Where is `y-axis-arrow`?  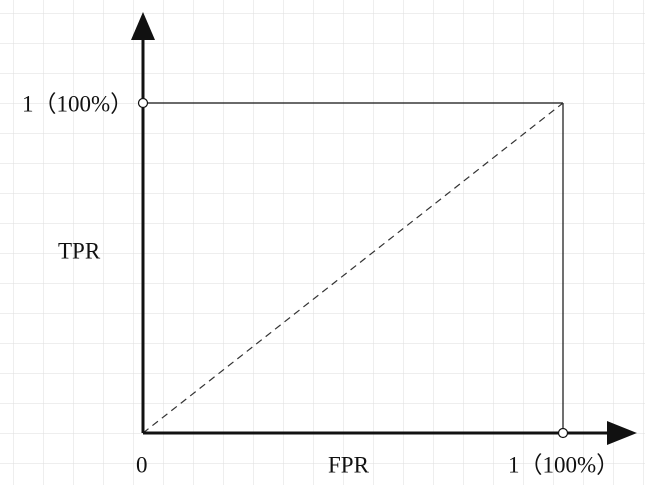
y-axis-arrow is located at coordinates (143, 26).